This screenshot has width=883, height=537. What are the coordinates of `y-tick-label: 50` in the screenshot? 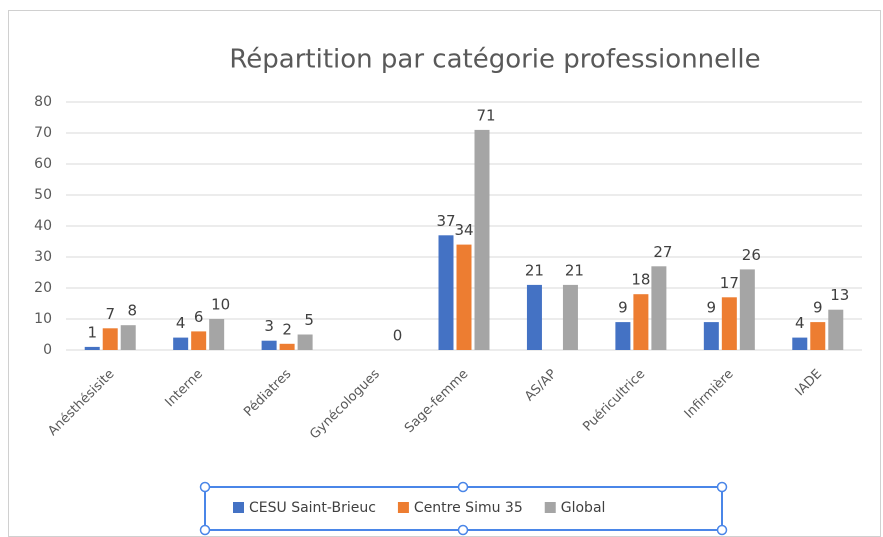 It's located at (43, 195).